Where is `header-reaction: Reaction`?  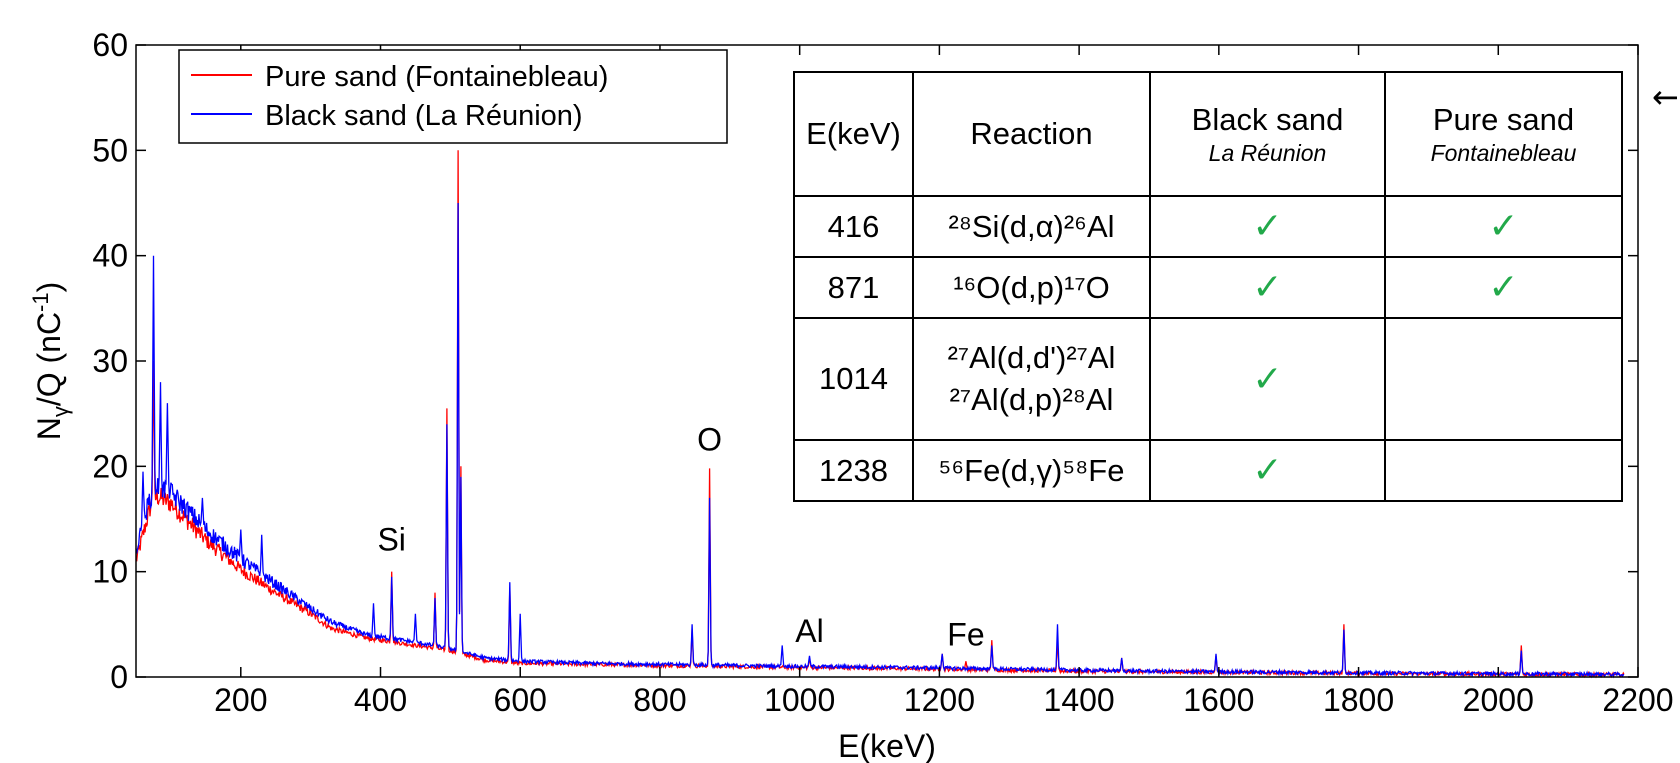 header-reaction: Reaction is located at coordinates (1031, 134).